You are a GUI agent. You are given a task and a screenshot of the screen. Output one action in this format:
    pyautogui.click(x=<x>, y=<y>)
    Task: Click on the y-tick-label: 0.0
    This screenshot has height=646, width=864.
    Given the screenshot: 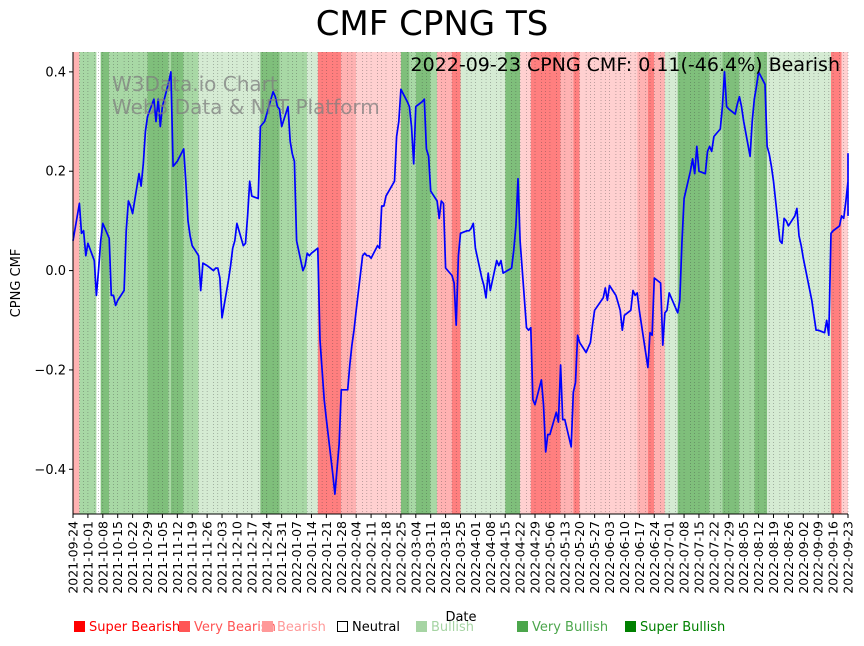 What is the action you would take?
    pyautogui.click(x=55, y=271)
    